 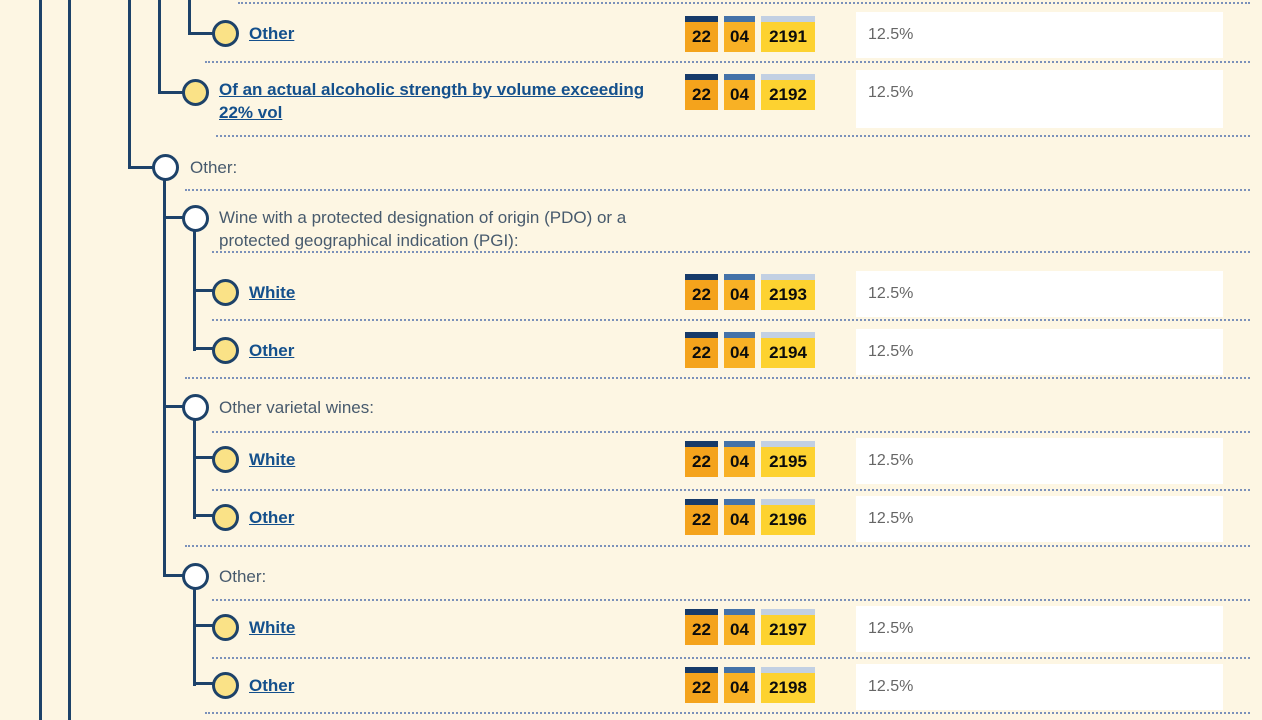 I want to click on code-commodity-chip: 2194, so click(x=788, y=350).